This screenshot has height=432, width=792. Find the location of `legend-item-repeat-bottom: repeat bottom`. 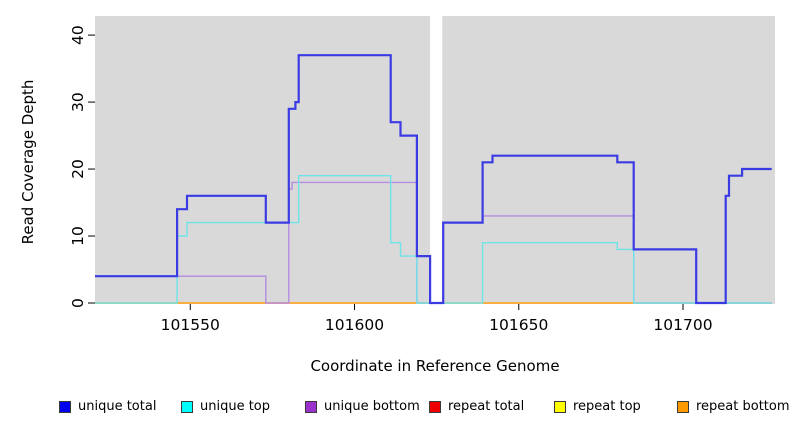

legend-item-repeat-bottom: repeat bottom is located at coordinates (733, 406).